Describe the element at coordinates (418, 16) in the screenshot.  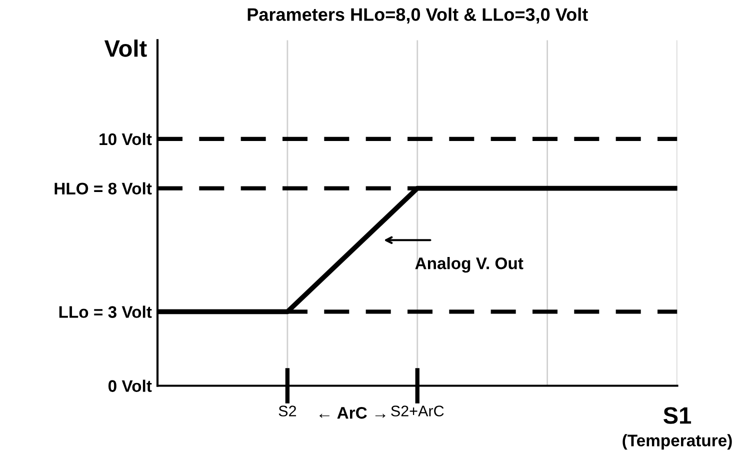
I see `chart-title: Parameters HLo=8,0 Volt & LLo=3,0 Volt` at that location.